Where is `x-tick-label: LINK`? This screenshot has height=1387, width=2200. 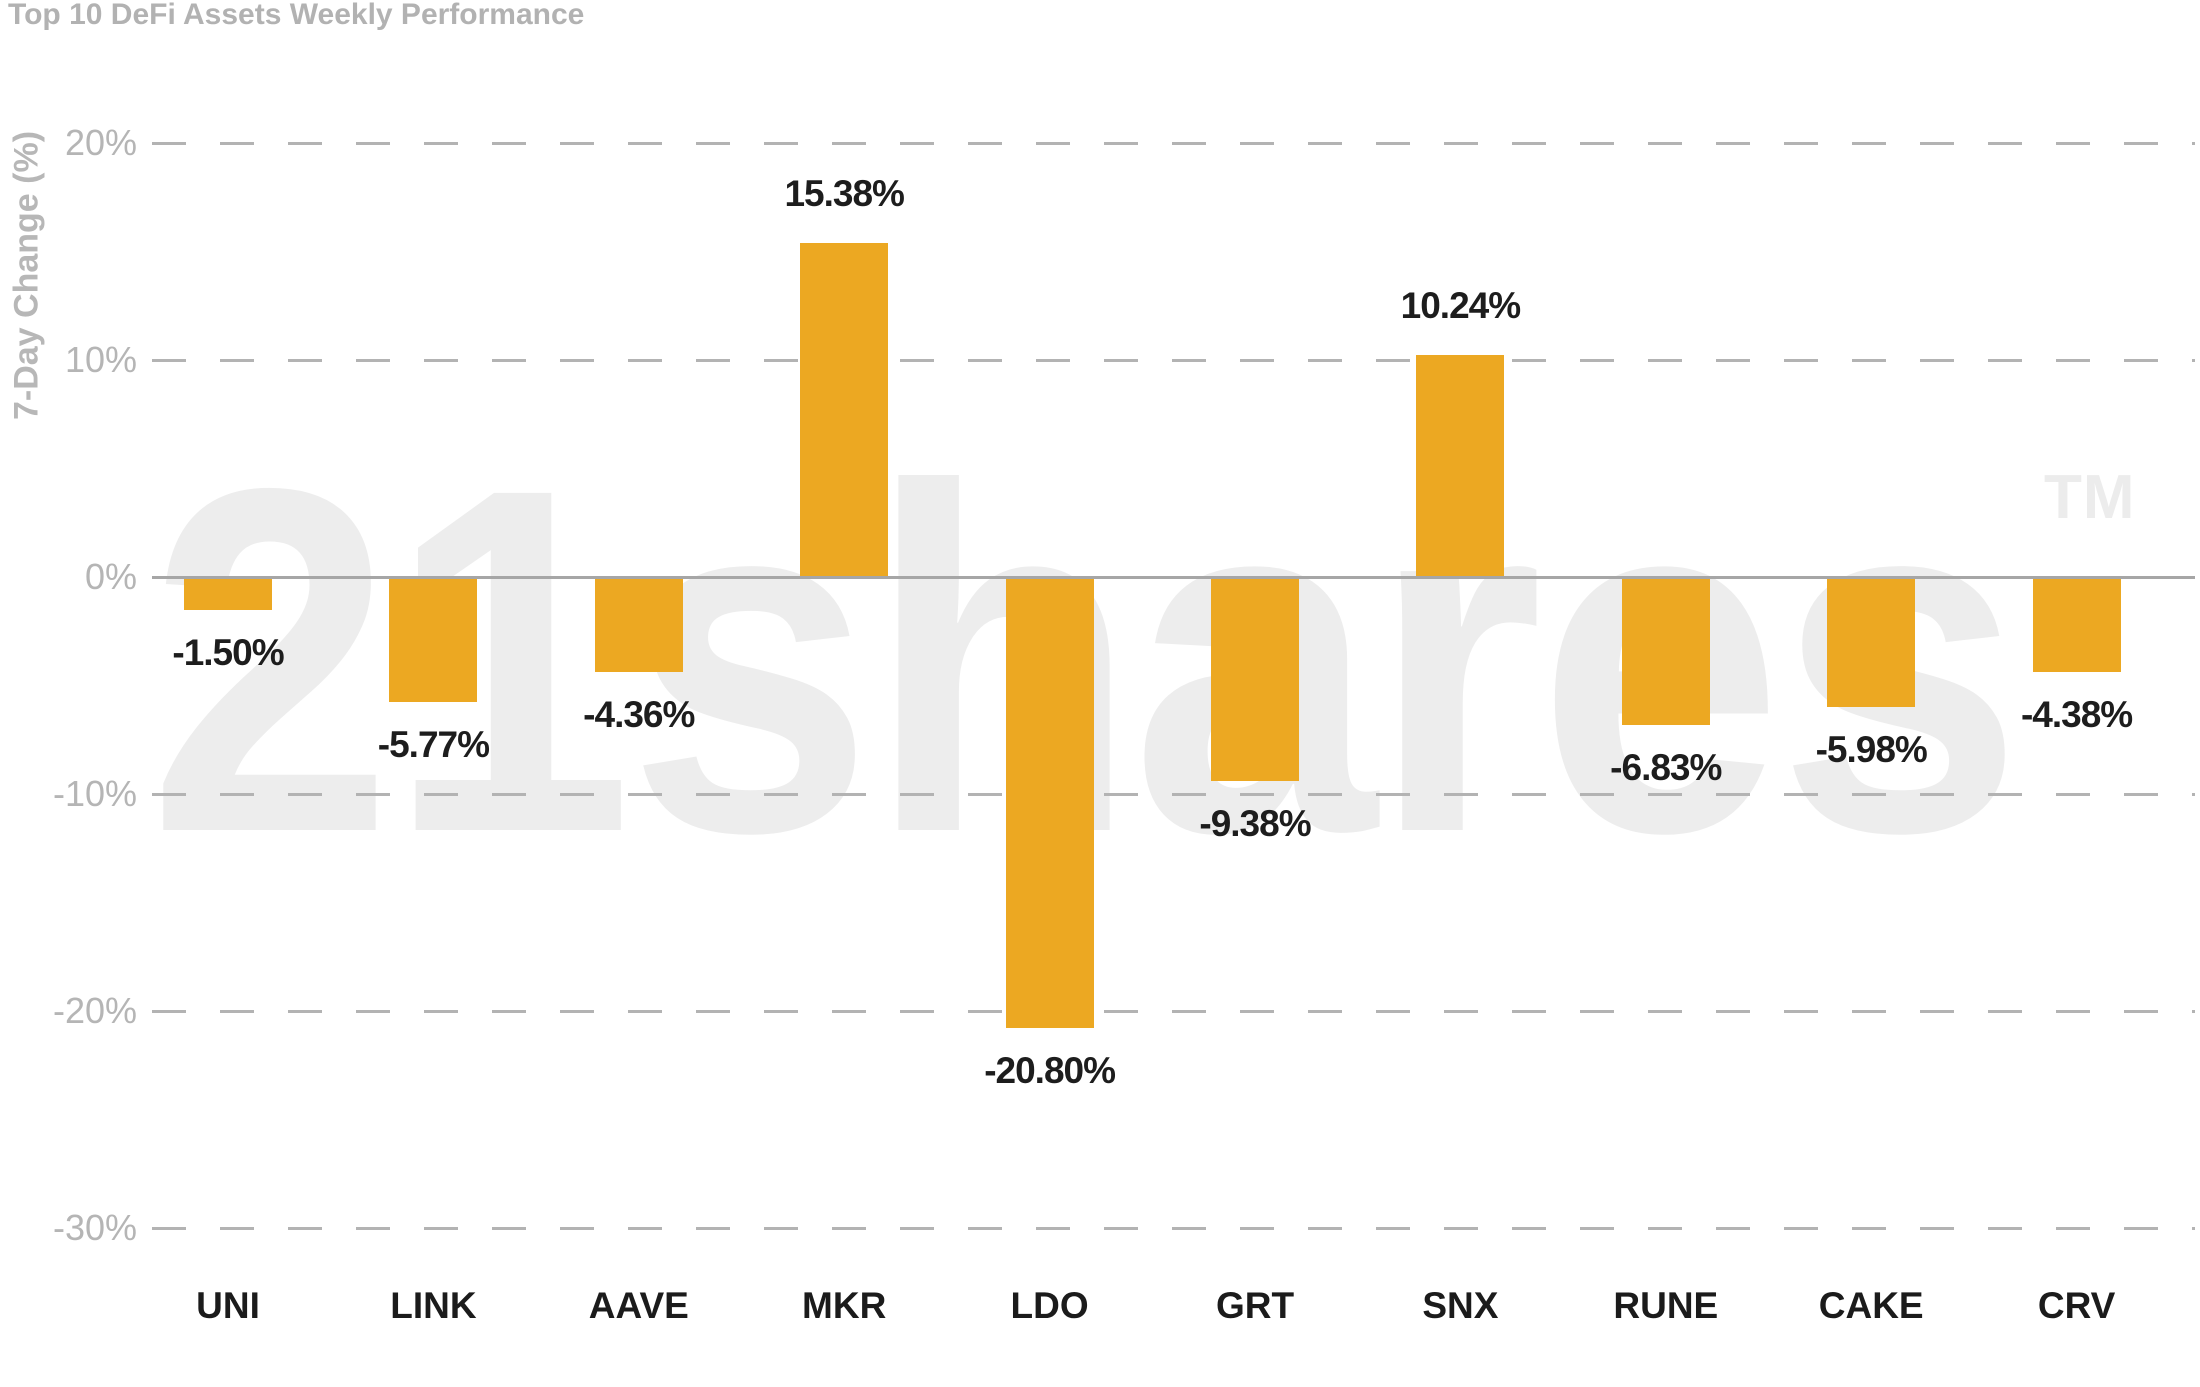 x-tick-label: LINK is located at coordinates (433, 1305).